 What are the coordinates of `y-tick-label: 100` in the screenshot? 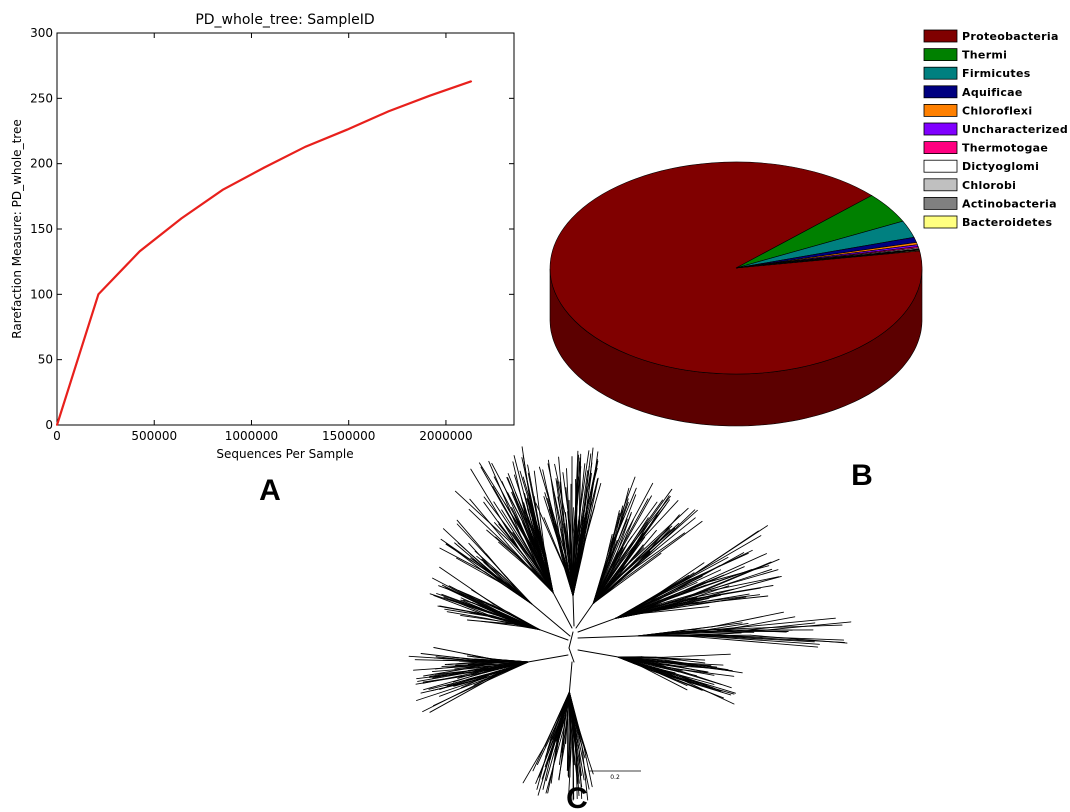 It's located at (41, 294).